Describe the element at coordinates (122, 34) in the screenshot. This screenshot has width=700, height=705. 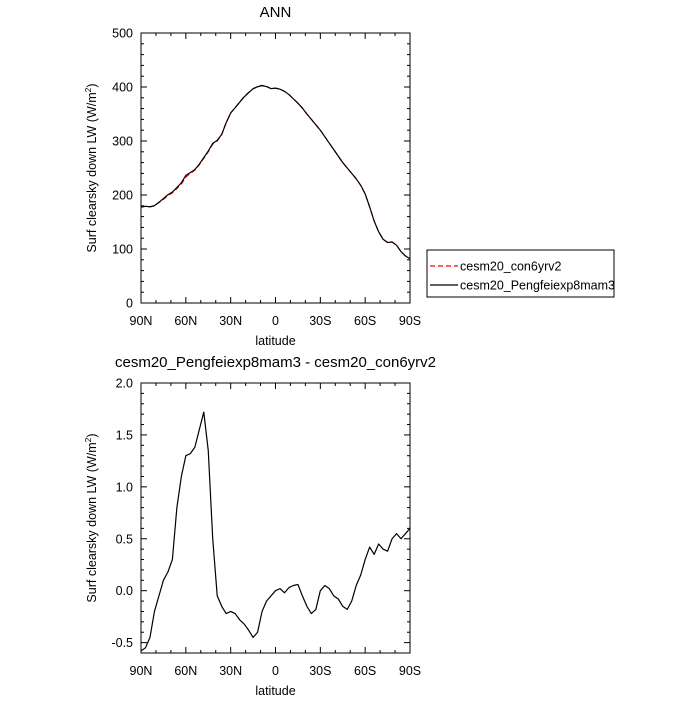
I see `y-tick-label: 500` at that location.